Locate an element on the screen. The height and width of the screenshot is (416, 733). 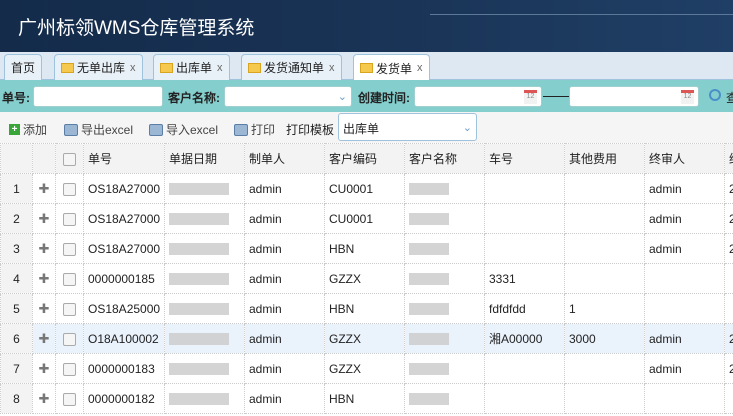
table-row: 4 ✚ 0000000185 admin GZZX 3331 is located at coordinates (366, 278).